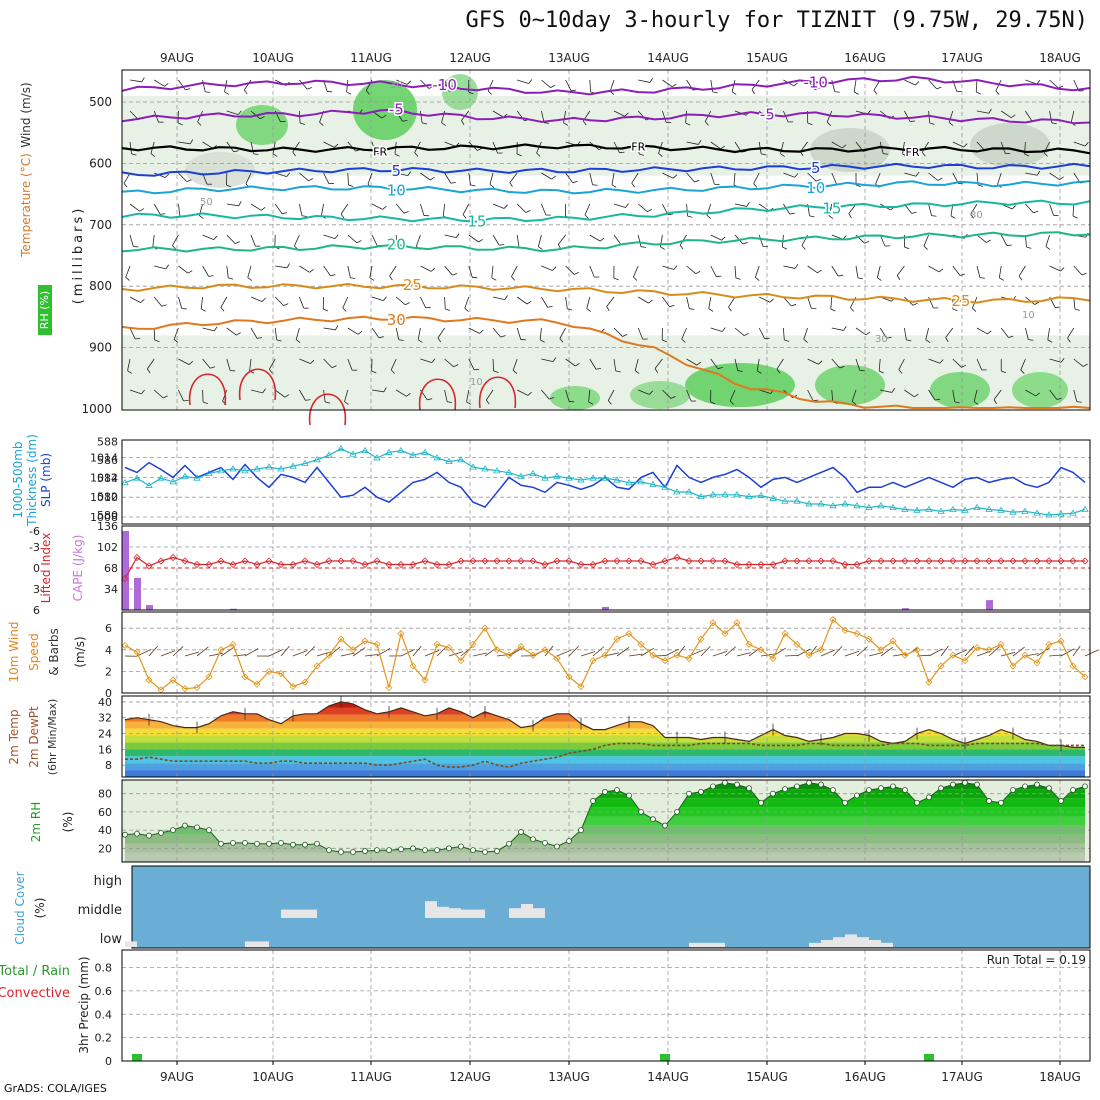 The height and width of the screenshot is (1100, 1100). What do you see at coordinates (108, 1061) in the screenshot?
I see `precip-tick-label: 0` at bounding box center [108, 1061].